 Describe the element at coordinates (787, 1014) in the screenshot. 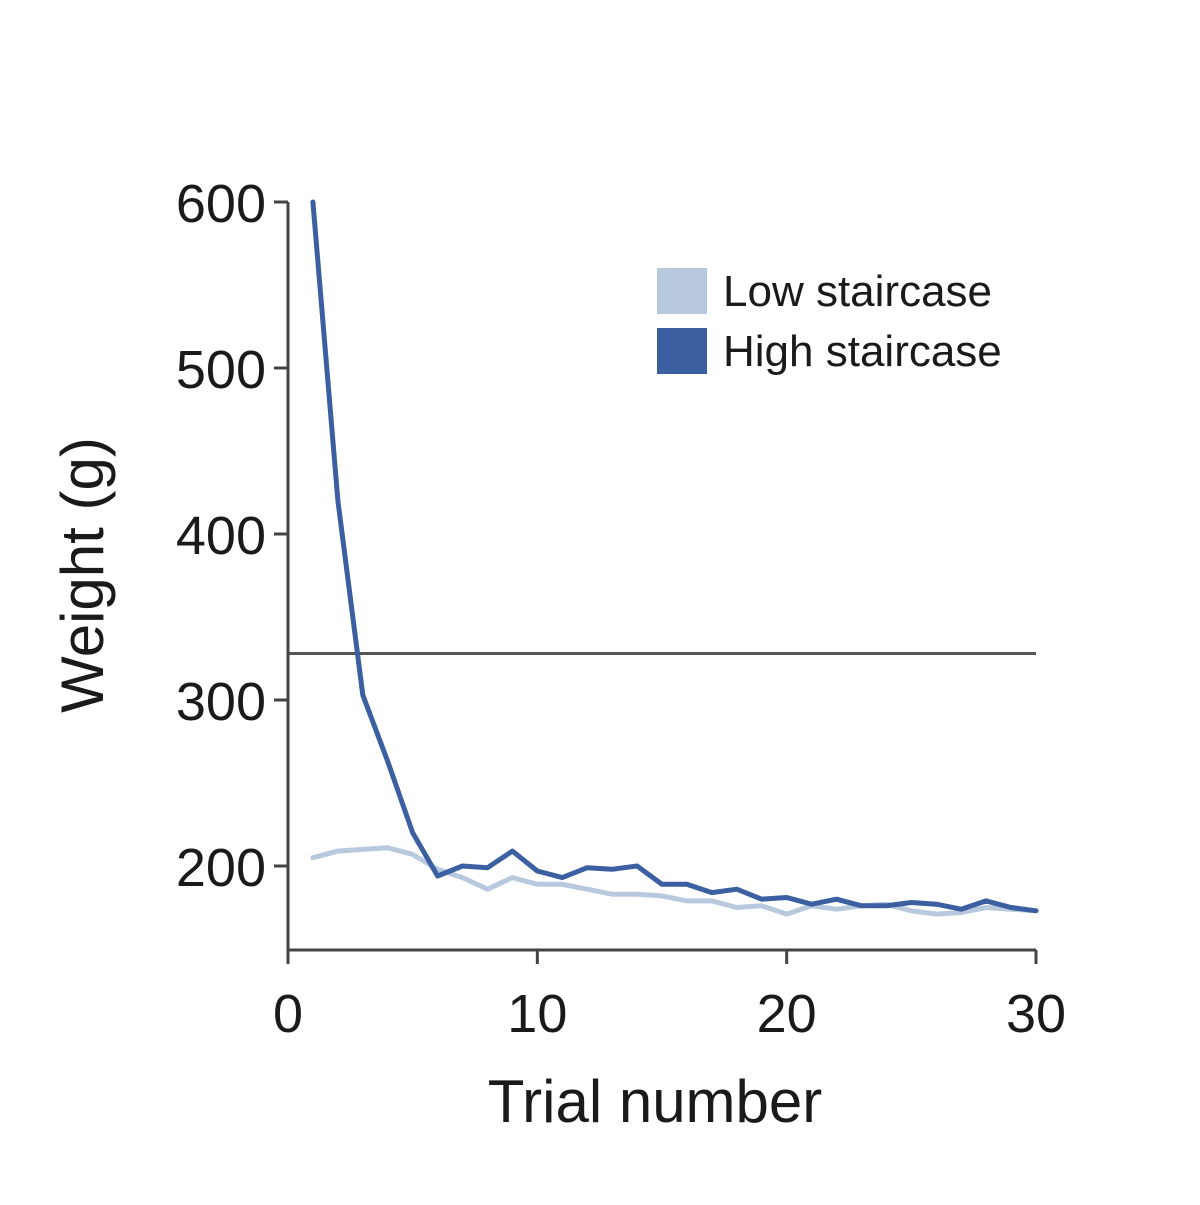

I see `x-tick-label: 20` at that location.